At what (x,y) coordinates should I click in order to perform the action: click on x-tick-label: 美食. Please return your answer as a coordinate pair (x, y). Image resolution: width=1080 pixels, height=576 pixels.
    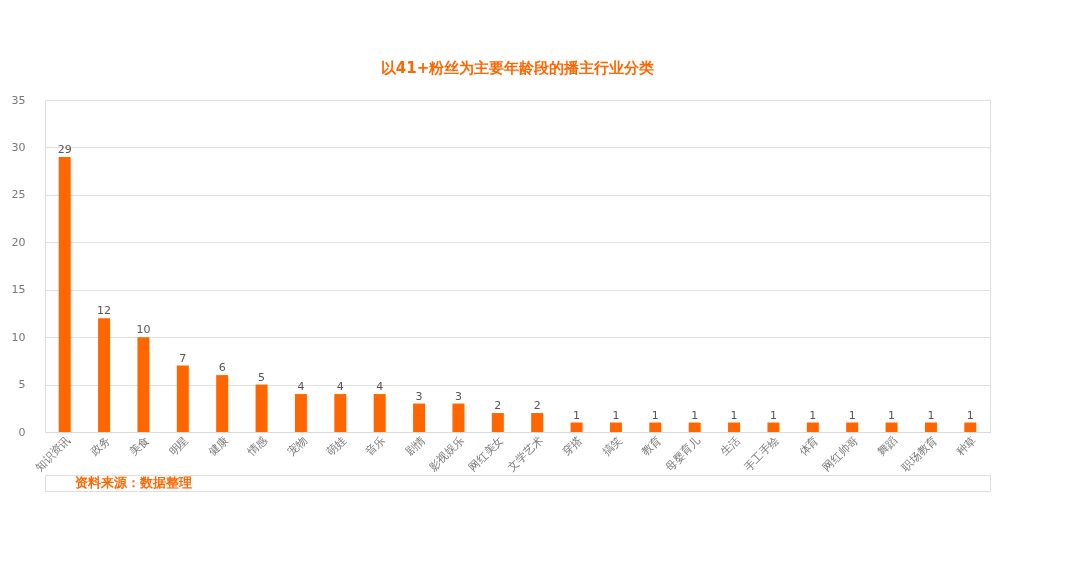
    Looking at the image, I should click on (139, 446).